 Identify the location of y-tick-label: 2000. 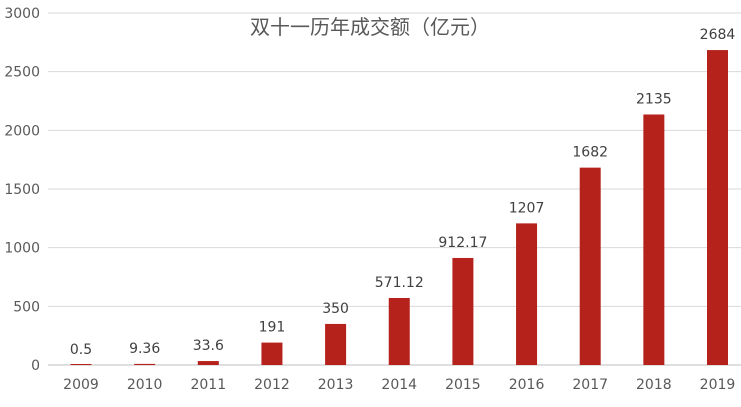
(22, 131).